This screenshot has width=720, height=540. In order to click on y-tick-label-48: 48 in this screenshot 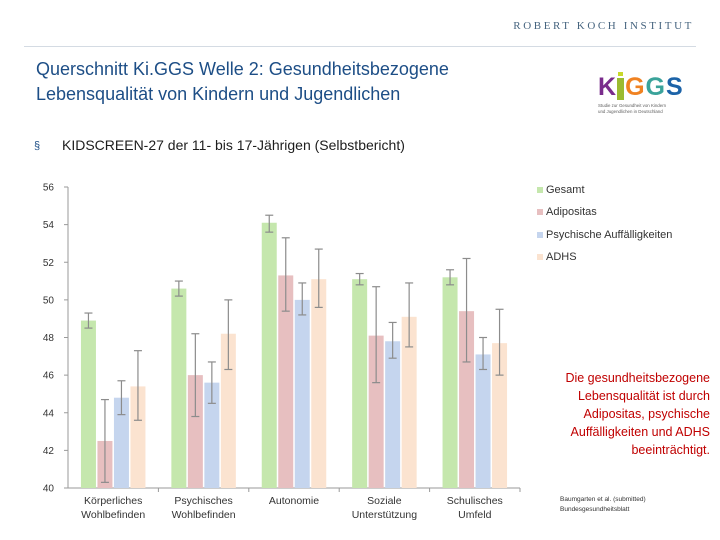, I will do `click(49, 338)`.